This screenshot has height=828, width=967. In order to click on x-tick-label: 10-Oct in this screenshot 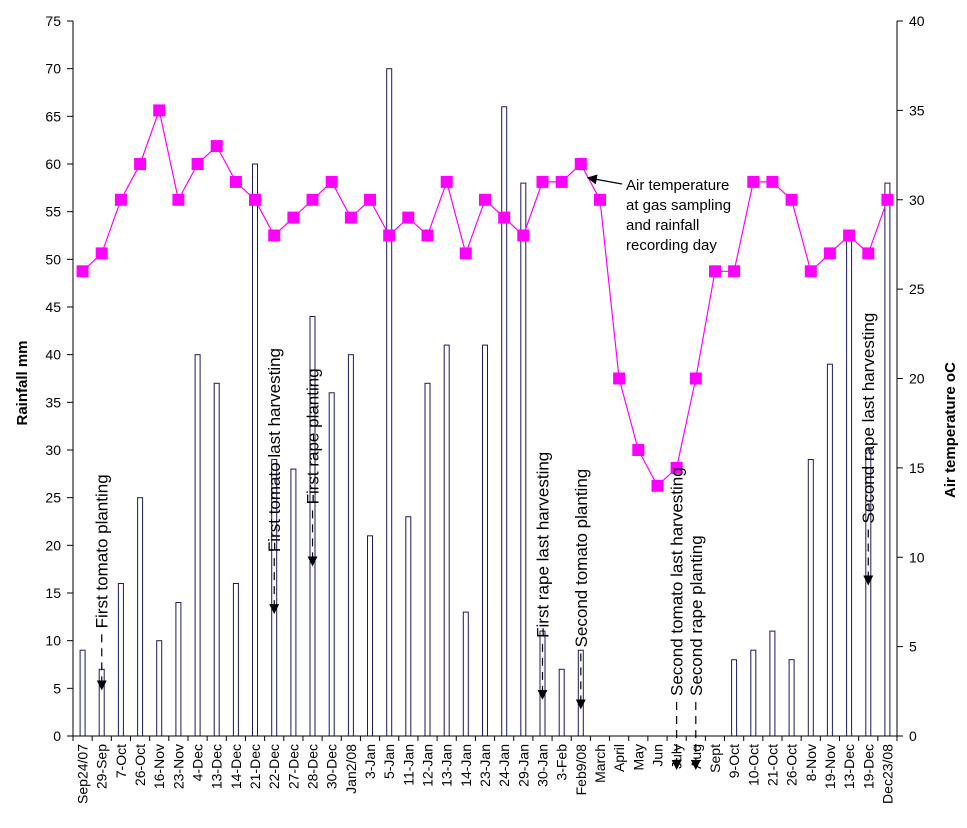, I will do `click(753, 765)`.